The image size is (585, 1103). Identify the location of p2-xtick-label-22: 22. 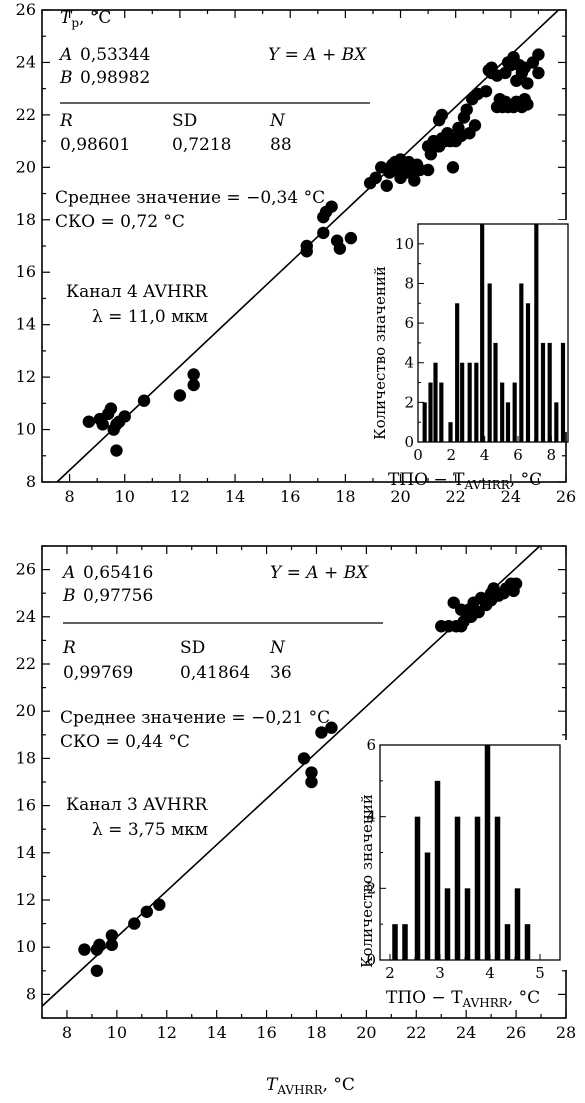
(416, 1032).